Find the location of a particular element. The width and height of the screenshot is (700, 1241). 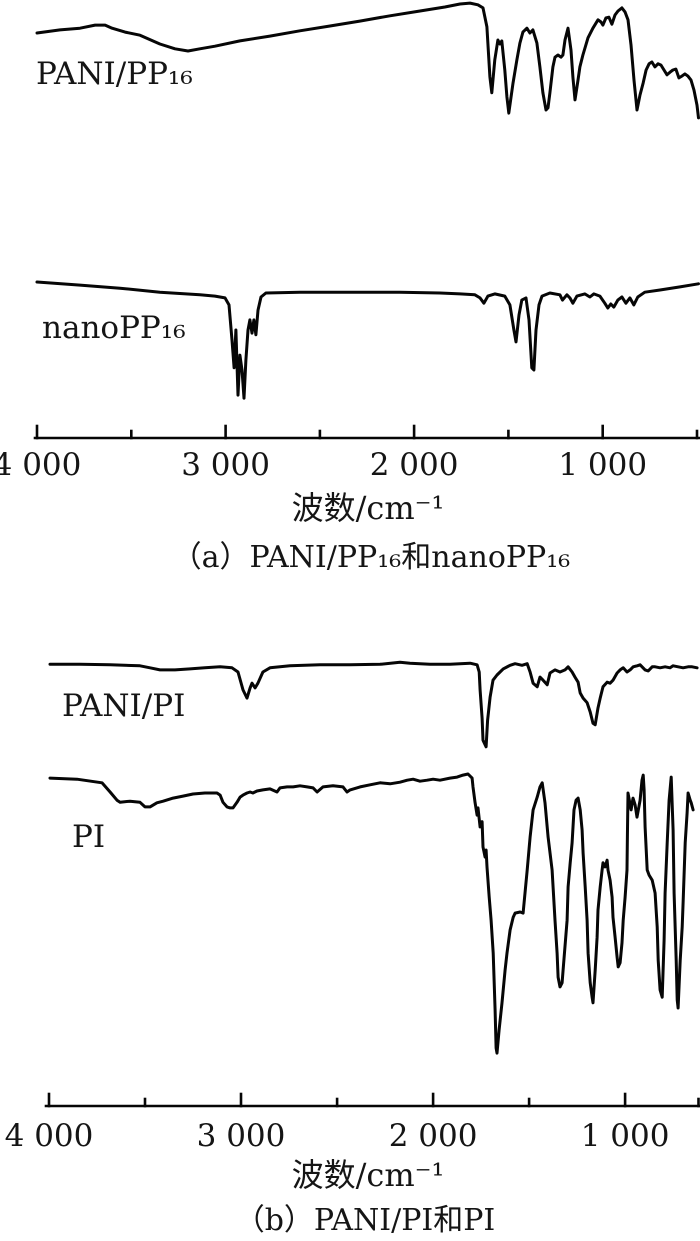

caption-b: （b）PANI/PI和PI is located at coordinates (365, 1220).